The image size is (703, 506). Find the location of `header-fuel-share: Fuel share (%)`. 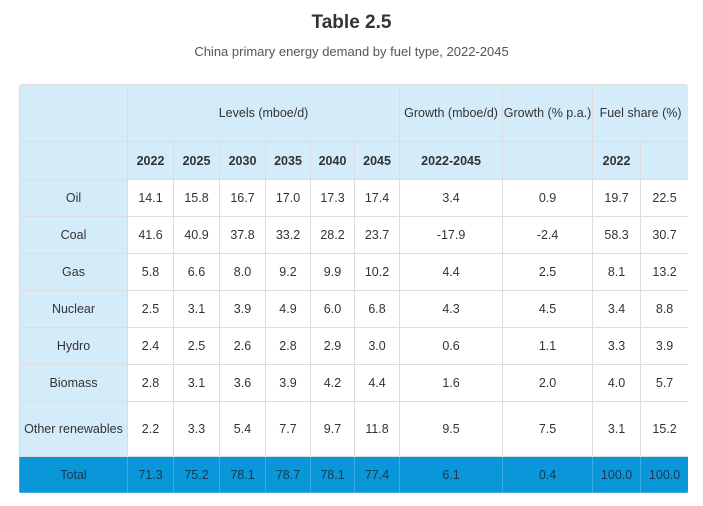

header-fuel-share: Fuel share (%) is located at coordinates (640, 113).